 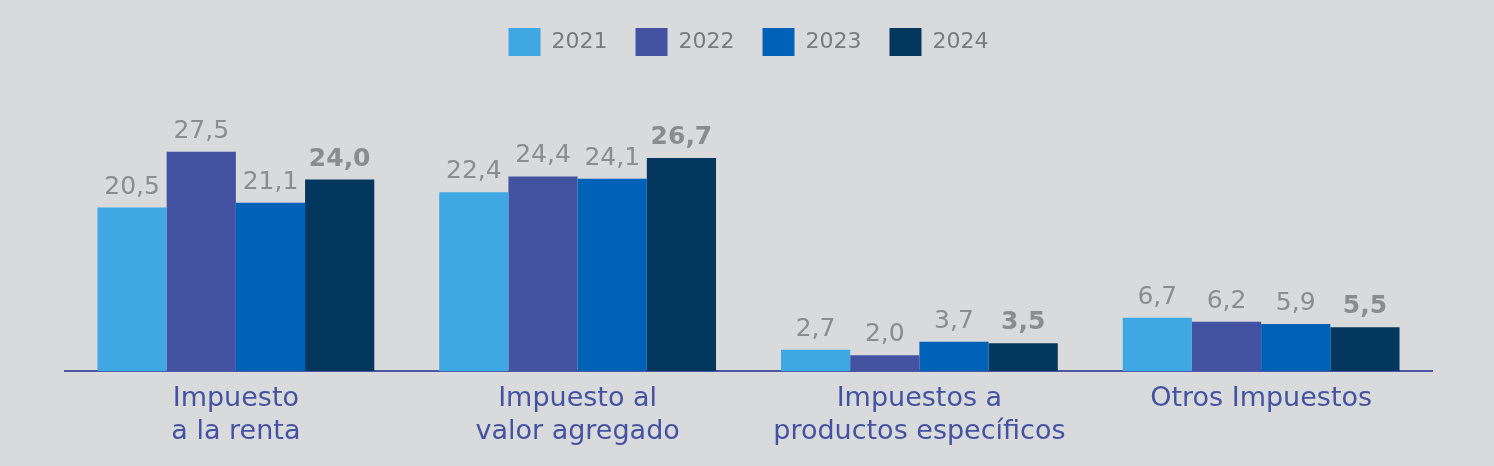 What do you see at coordinates (1295, 302) in the screenshot?
I see `data-label: 5,9` at bounding box center [1295, 302].